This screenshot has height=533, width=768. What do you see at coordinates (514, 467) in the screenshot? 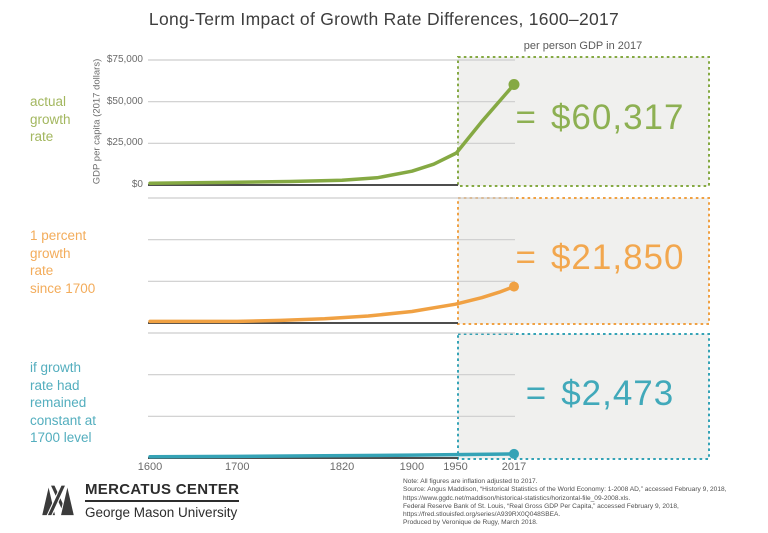
I see `x-tick-label: 2017` at bounding box center [514, 467].